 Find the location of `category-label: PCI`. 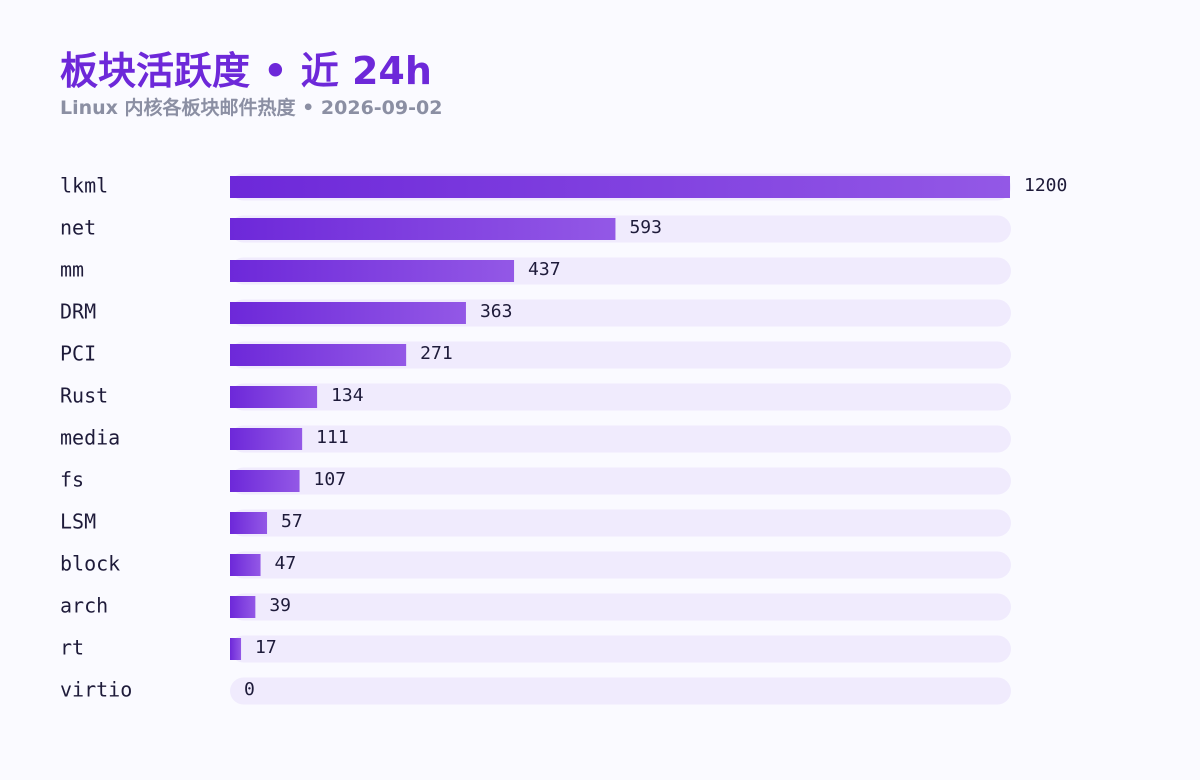

category-label: PCI is located at coordinates (78, 354).